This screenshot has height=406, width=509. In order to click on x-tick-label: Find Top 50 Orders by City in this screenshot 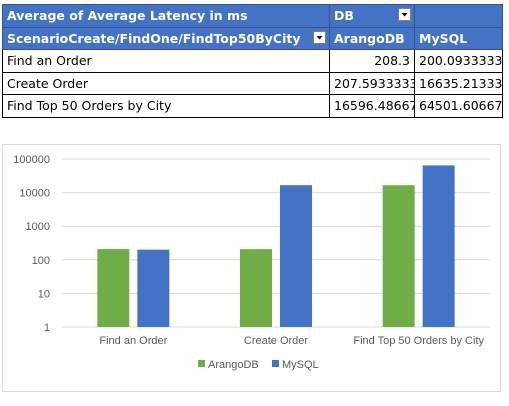, I will do `click(418, 341)`.